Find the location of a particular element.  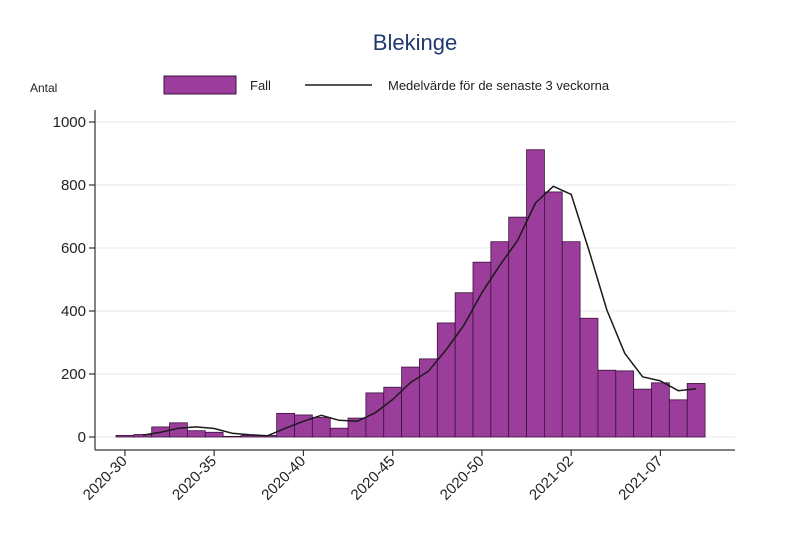

x-tick-label: 2020-30 is located at coordinates (105, 478).